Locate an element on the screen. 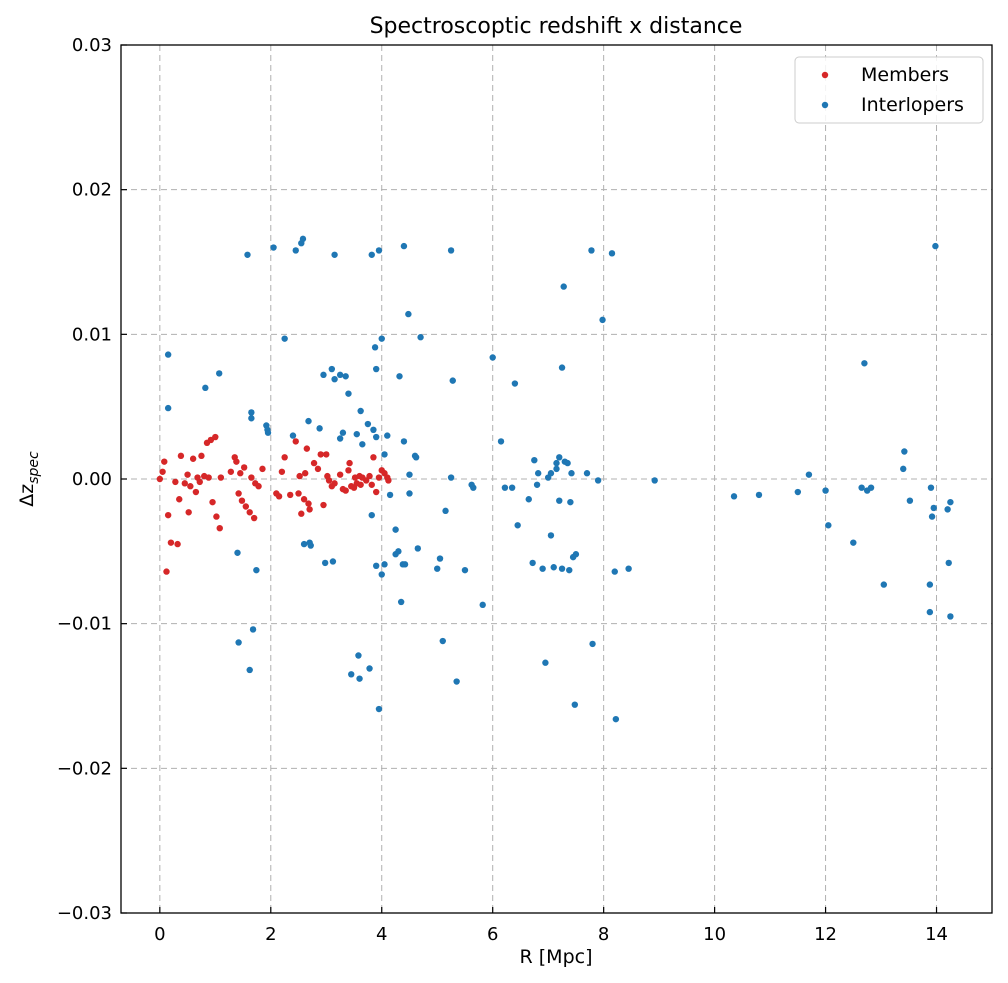 The height and width of the screenshot is (983, 1008). series-members is located at coordinates (274, 504).